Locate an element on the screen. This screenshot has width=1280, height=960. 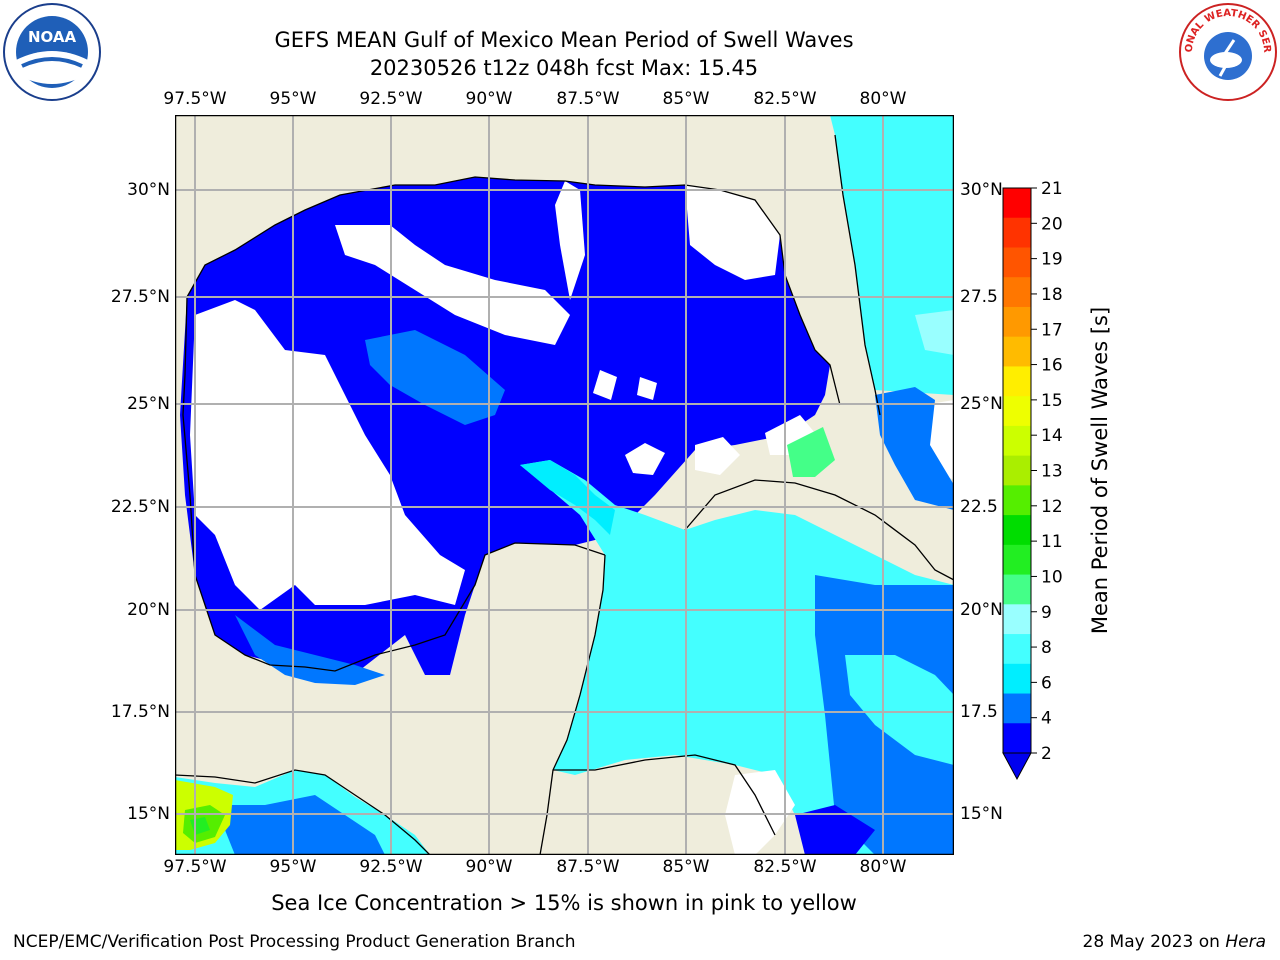
coastline-gulf is located at coordinates (513, 291).